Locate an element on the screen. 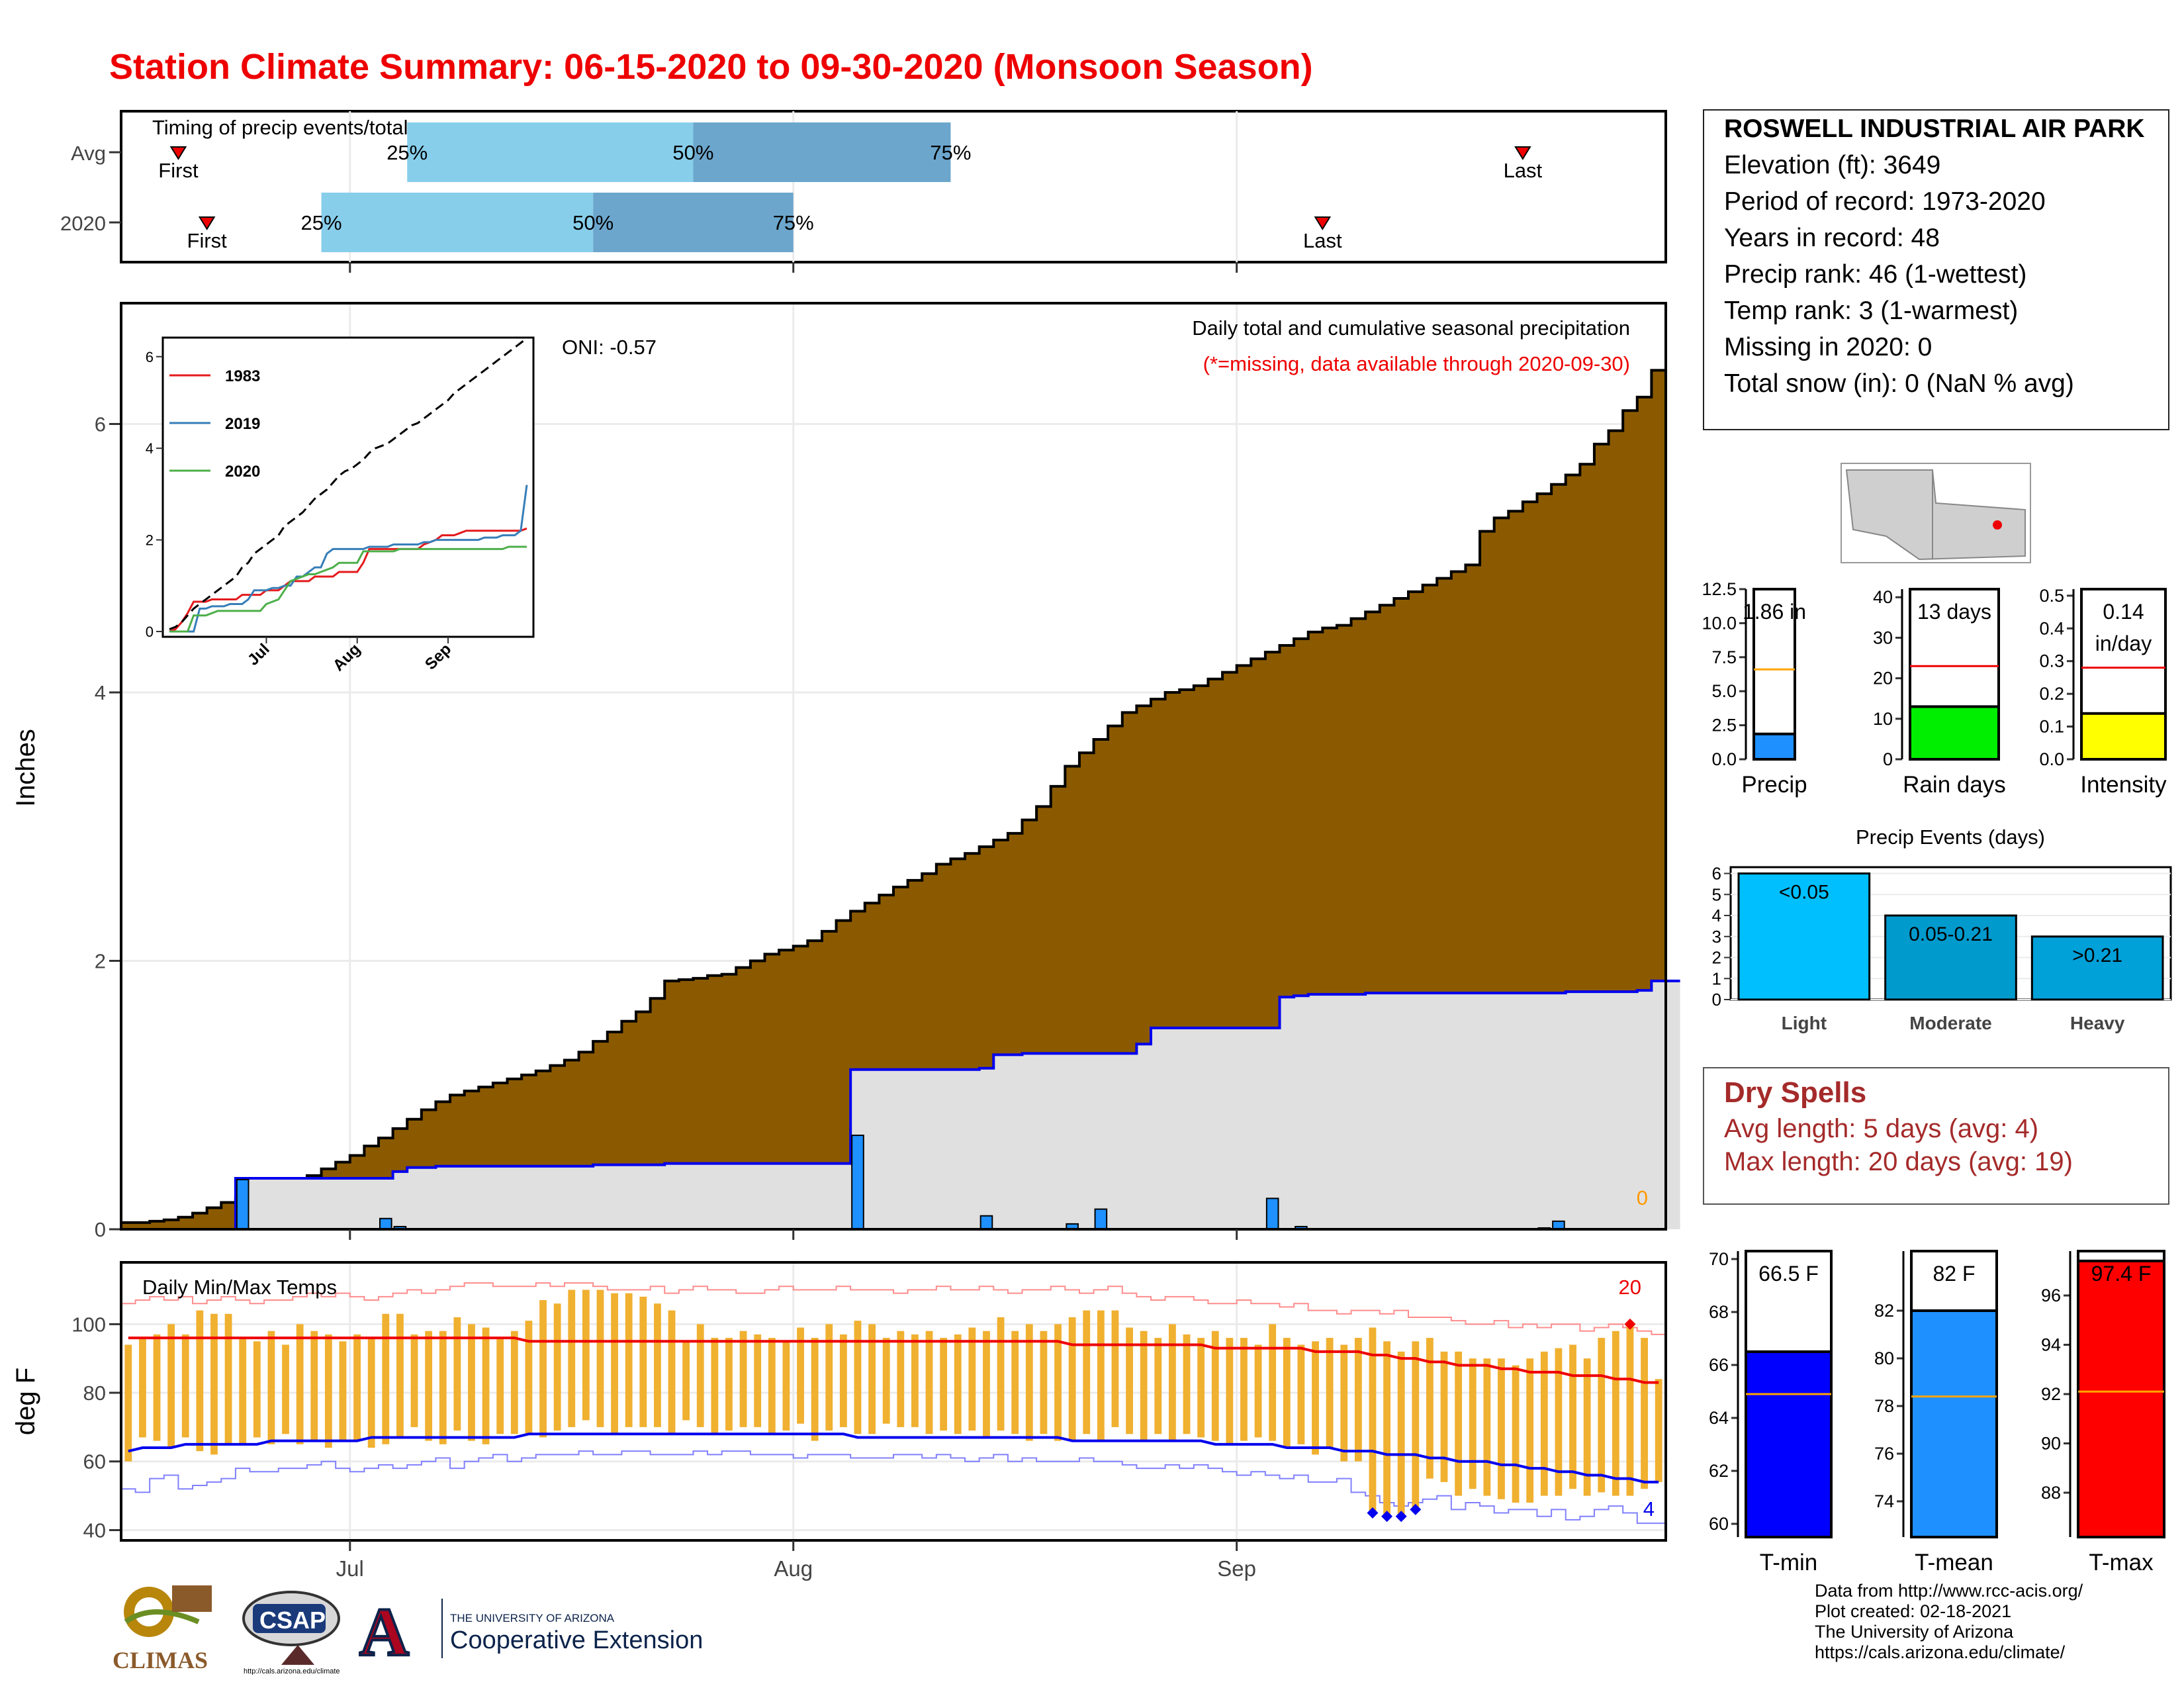 This screenshot has height=1688, width=2184. temp-summary-t-mean-y-tick-label: 78 is located at coordinates (1884, 1406).